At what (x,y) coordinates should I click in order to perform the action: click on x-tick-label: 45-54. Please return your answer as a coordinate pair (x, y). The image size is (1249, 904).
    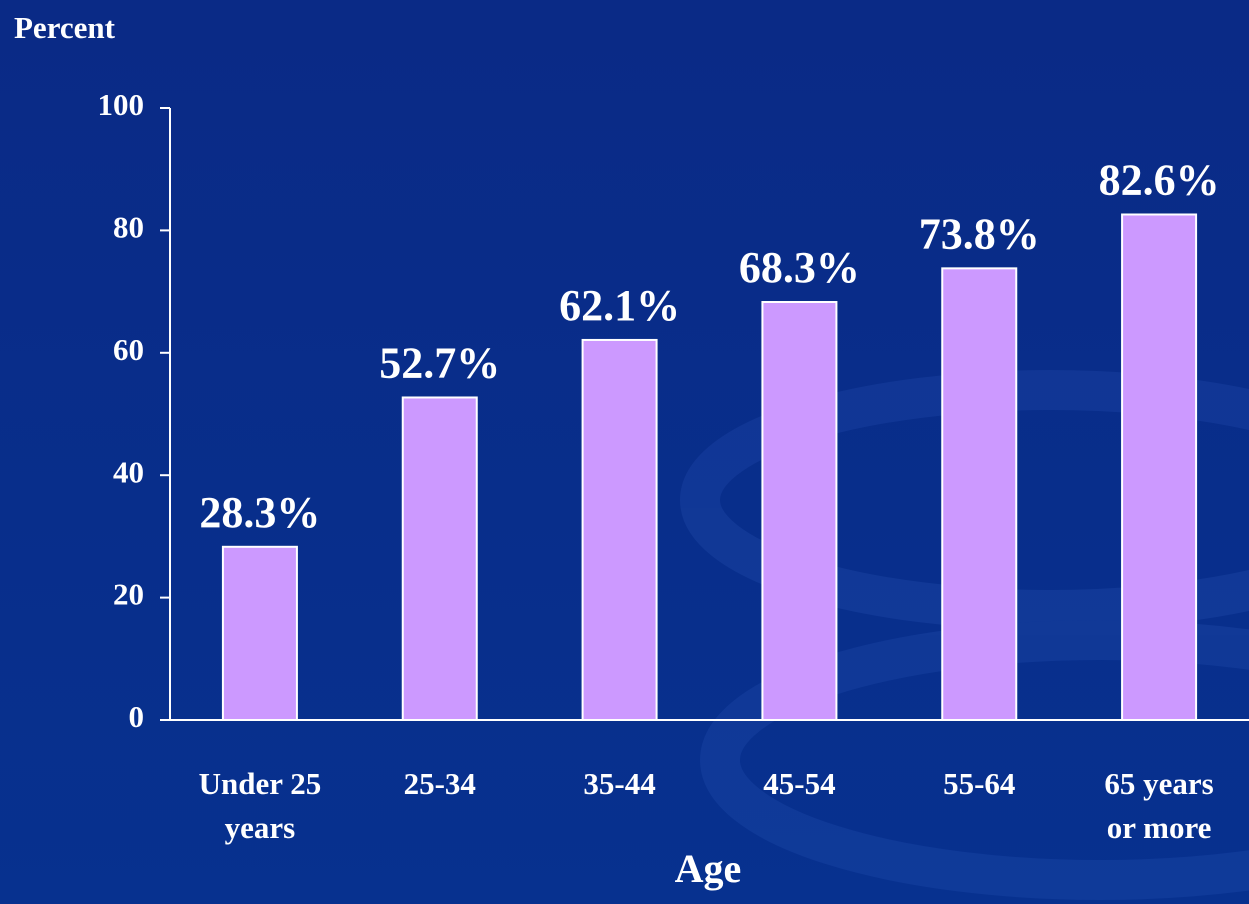
    Looking at the image, I should click on (799, 783).